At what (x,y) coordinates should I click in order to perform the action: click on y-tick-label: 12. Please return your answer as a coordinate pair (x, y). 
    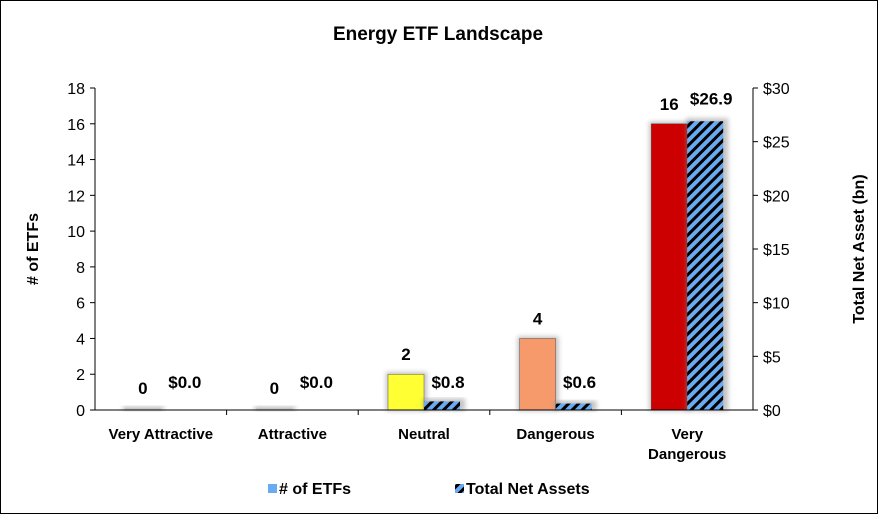
    Looking at the image, I should click on (76, 196).